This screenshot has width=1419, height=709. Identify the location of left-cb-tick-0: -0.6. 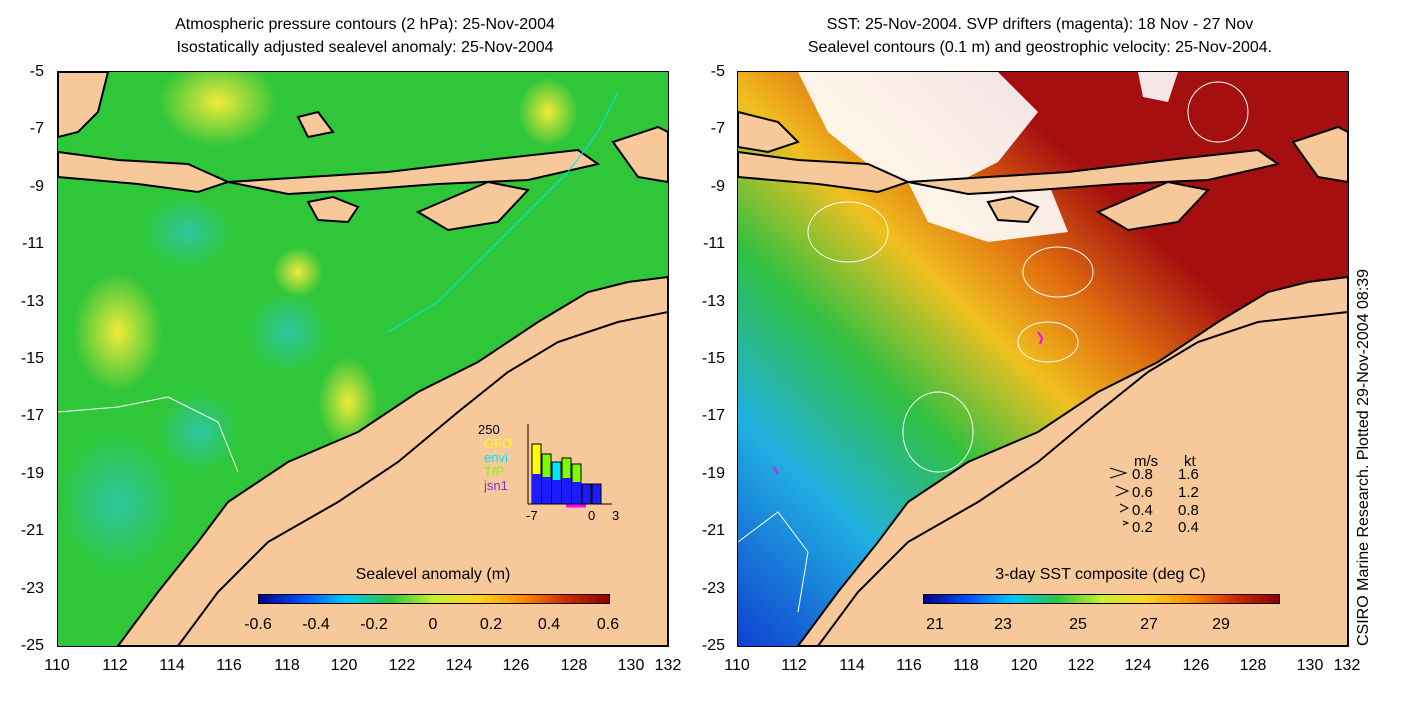
(258, 624).